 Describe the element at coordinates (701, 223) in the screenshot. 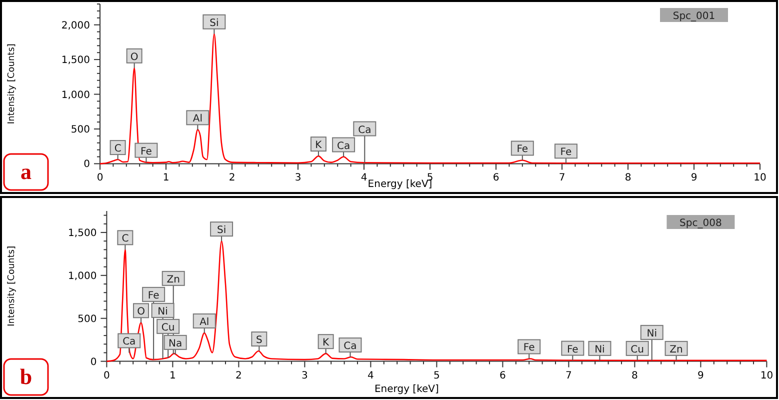

I see `annotation: Spc_008` at that location.